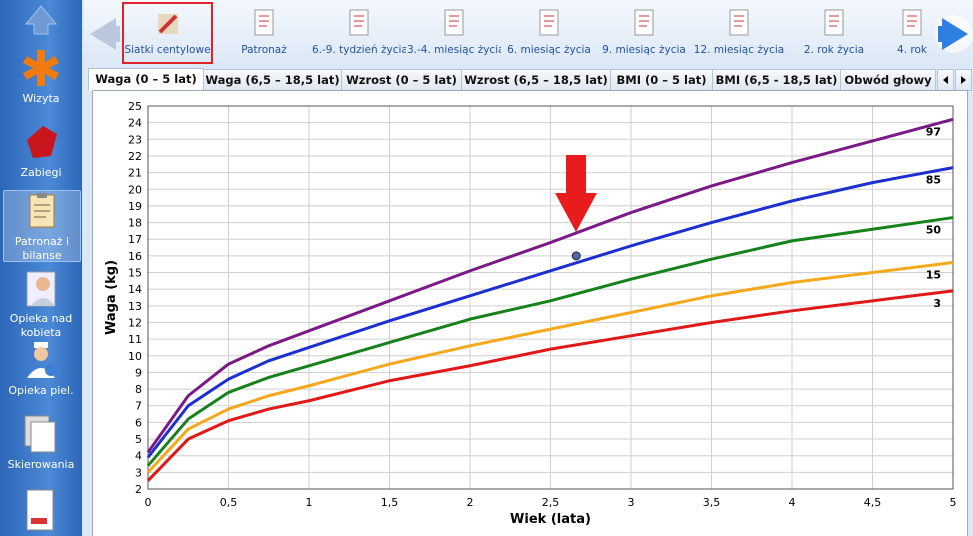  Describe the element at coordinates (454, 50) in the screenshot. I see `toolbar-label: 3.-4. miesiąc życia` at that location.